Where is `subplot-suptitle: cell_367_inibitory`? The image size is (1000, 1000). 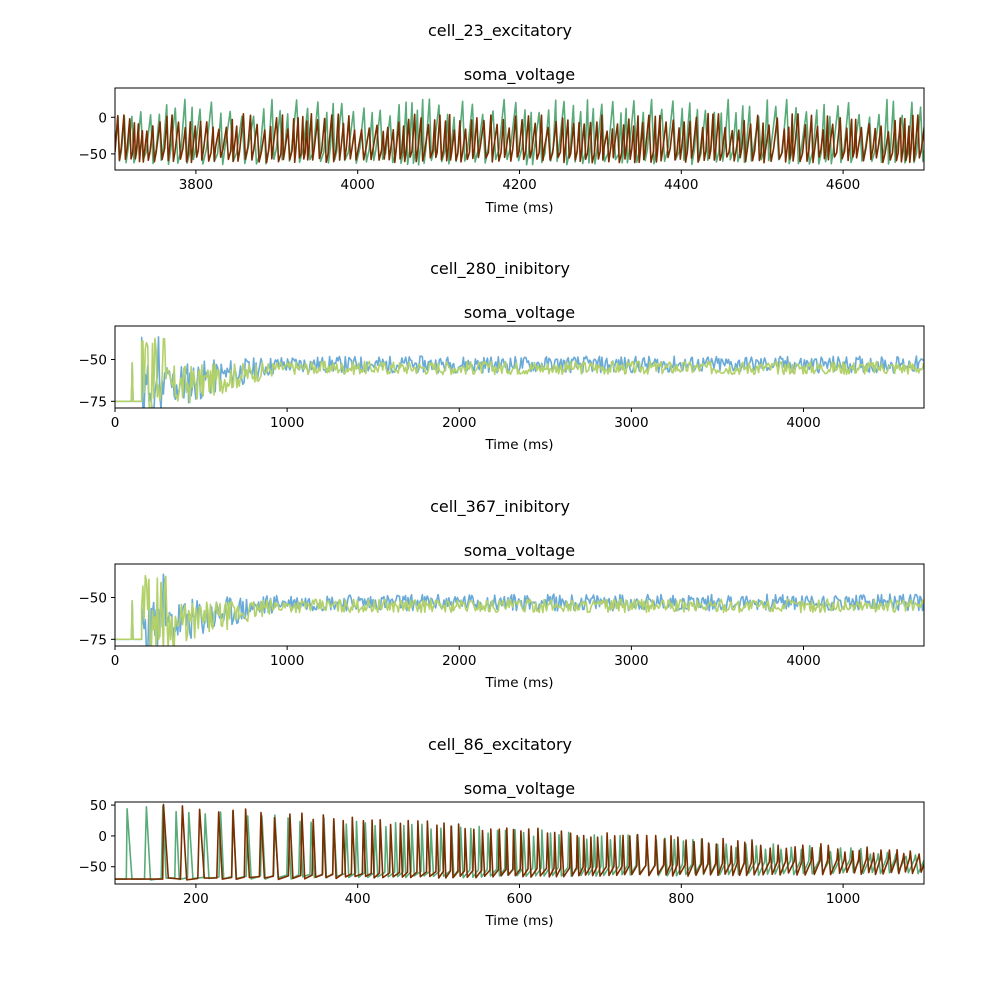
subplot-suptitle: cell_367_inibitory is located at coordinates (500, 507).